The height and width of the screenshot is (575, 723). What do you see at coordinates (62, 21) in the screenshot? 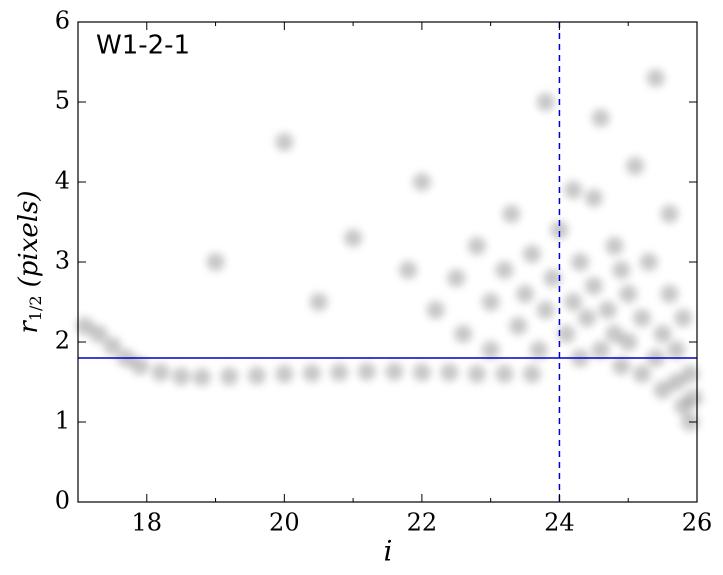
I see `y-tick-label: 6` at bounding box center [62, 21].